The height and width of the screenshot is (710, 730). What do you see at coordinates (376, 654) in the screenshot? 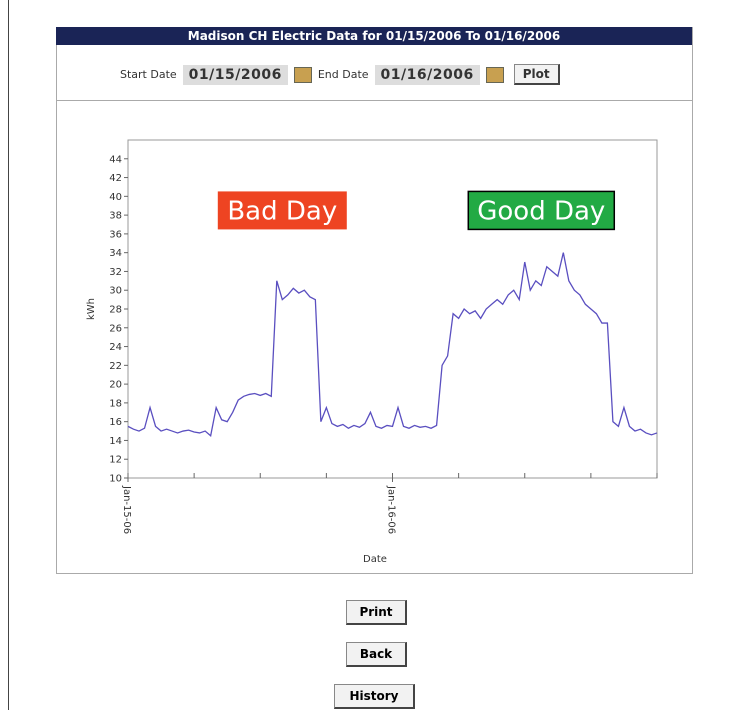
I see `back-button: Back` at bounding box center [376, 654].